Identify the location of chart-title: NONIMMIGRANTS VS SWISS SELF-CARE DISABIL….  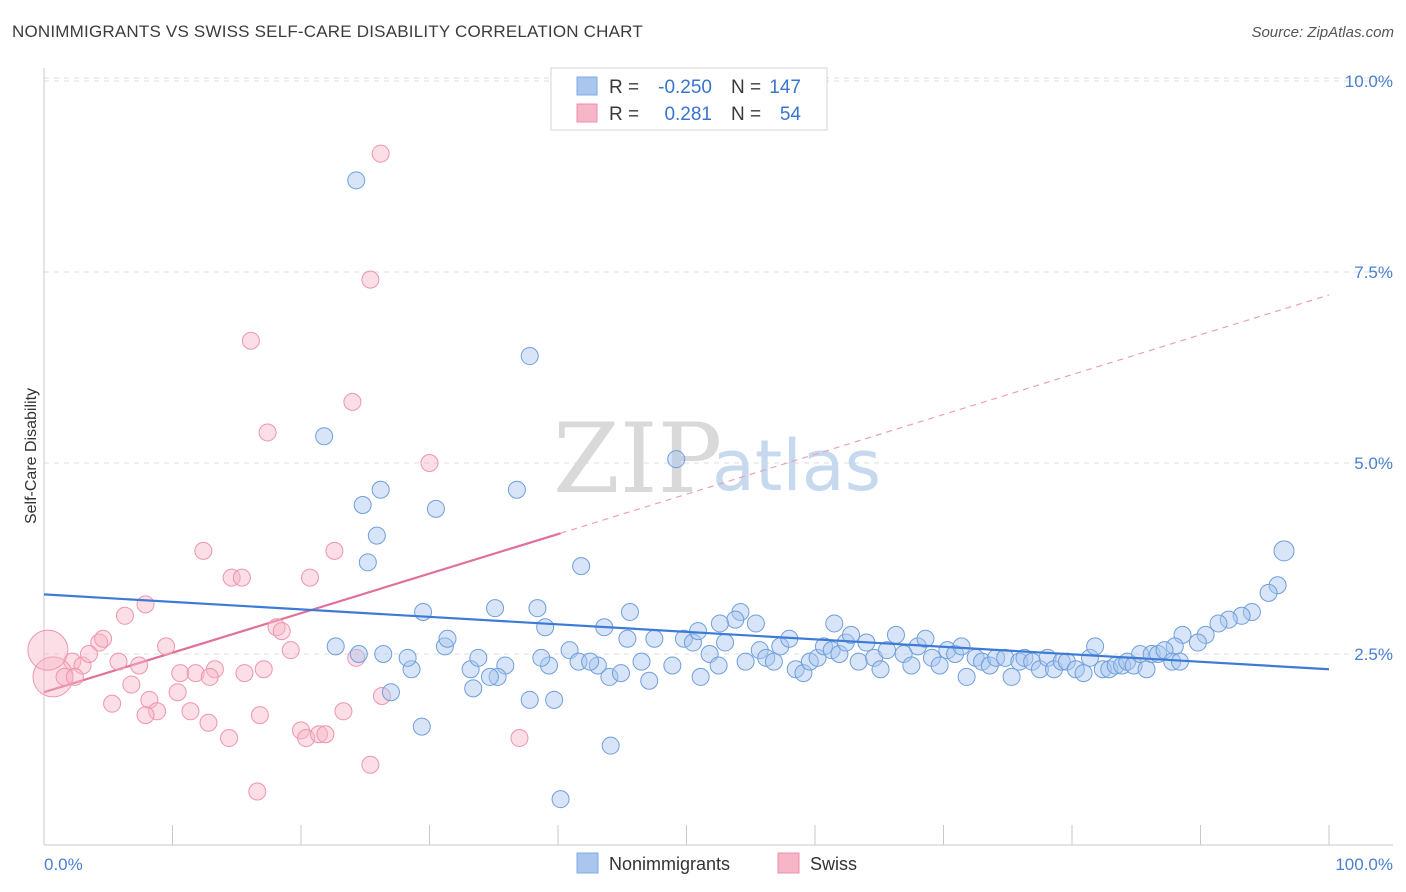
(327, 31).